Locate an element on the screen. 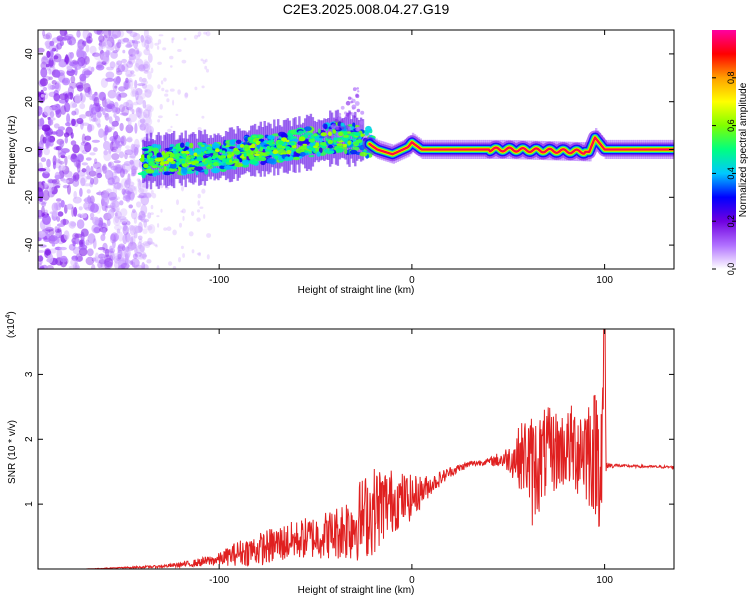  colorbar-tick-label: 0.6 is located at coordinates (731, 125).